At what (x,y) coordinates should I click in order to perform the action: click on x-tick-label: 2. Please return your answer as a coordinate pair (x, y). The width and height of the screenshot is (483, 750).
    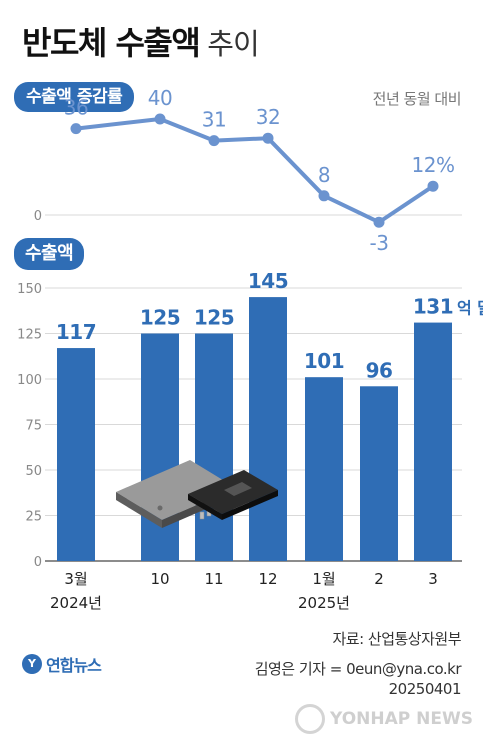
    Looking at the image, I should click on (379, 579).